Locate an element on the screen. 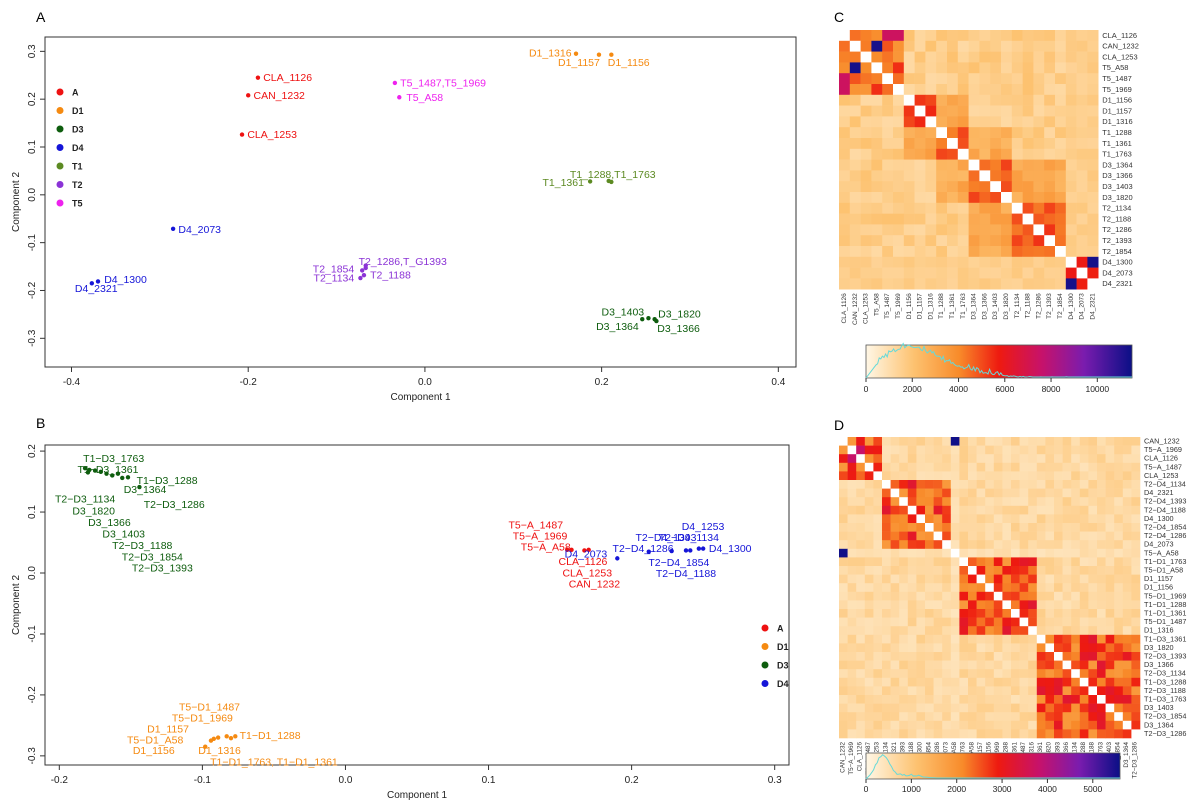 This screenshot has width=1200, height=812. colorbar-tick-label: 8000 is located at coordinates (1051, 389).